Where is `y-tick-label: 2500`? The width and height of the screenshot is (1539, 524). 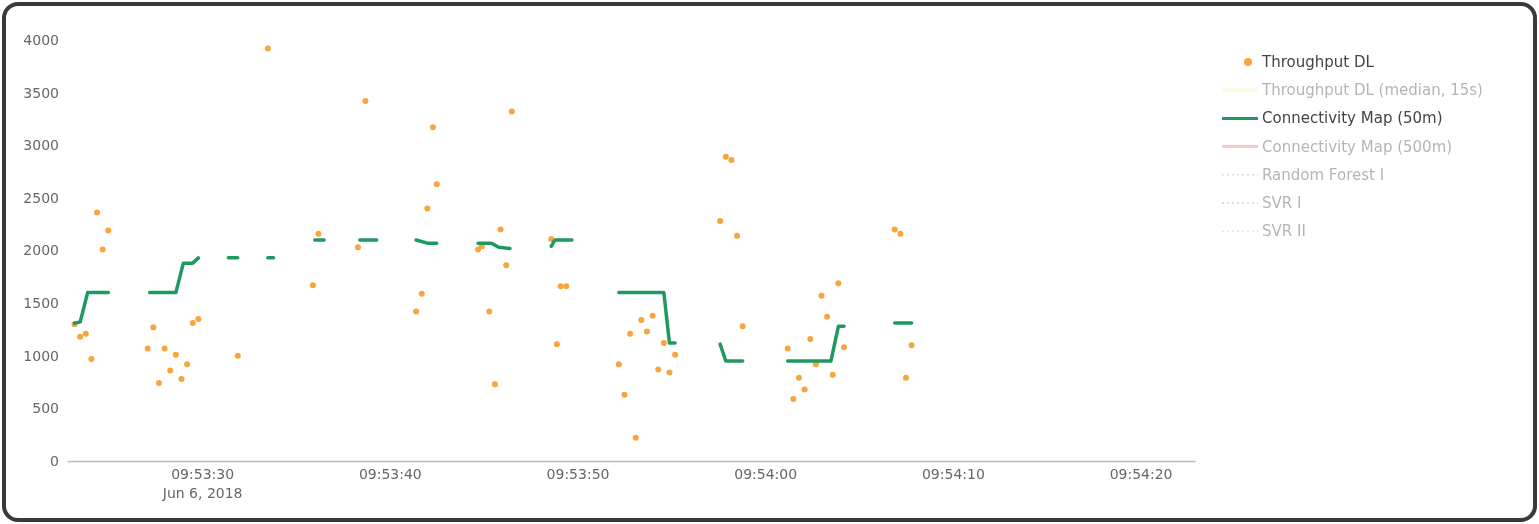 y-tick-label: 2500 is located at coordinates (41, 197).